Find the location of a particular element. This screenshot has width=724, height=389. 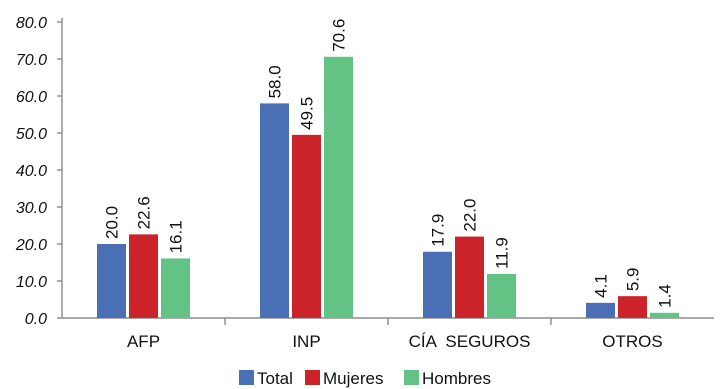

data-label: 20.0 is located at coordinates (112, 222).